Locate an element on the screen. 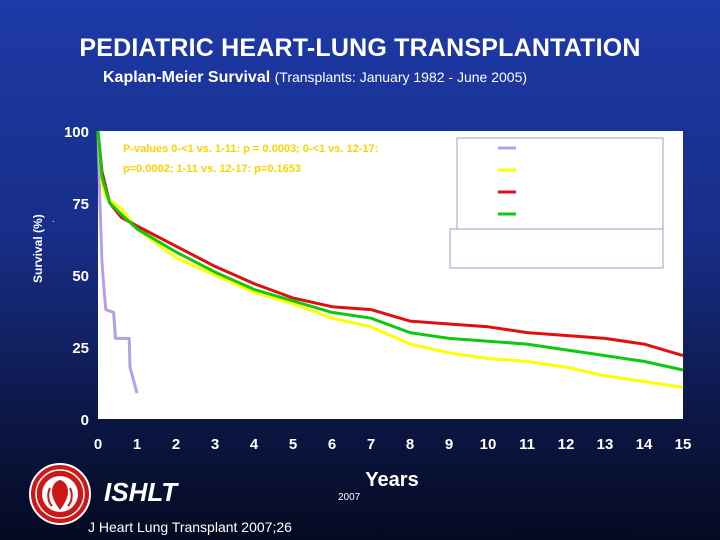 The height and width of the screenshot is (540, 720). x-tick-label: 5 is located at coordinates (293, 444).